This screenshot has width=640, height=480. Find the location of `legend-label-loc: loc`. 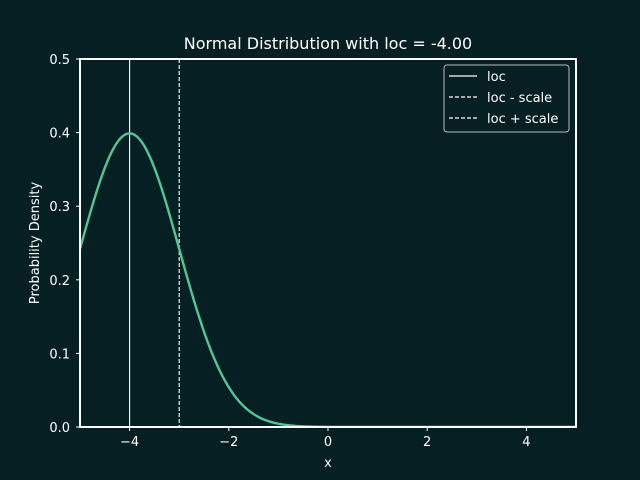

legend-label-loc: loc is located at coordinates (496, 77).